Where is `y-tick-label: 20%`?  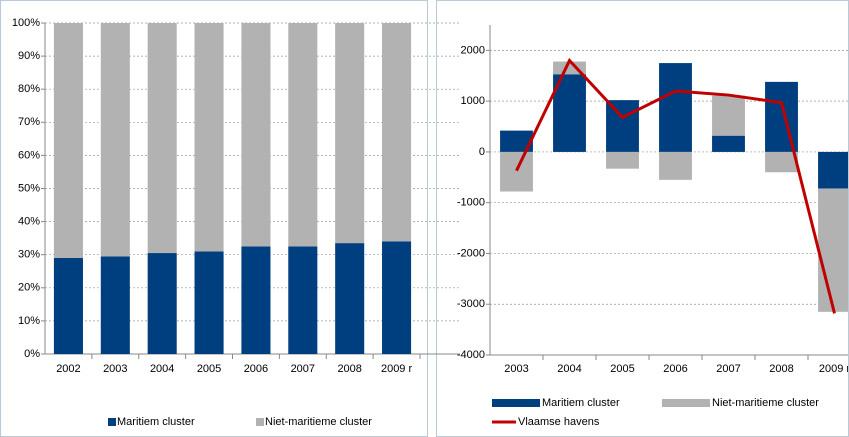 y-tick-label: 20% is located at coordinates (29, 288).